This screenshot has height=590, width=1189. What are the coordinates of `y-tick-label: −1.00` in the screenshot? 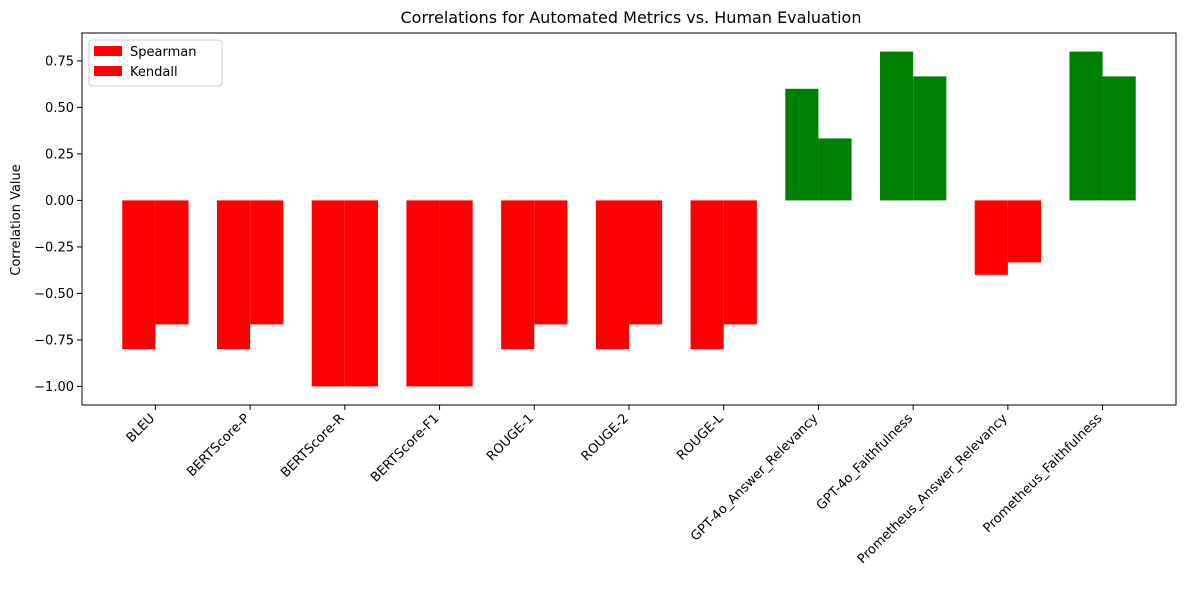 It's located at (54, 387).